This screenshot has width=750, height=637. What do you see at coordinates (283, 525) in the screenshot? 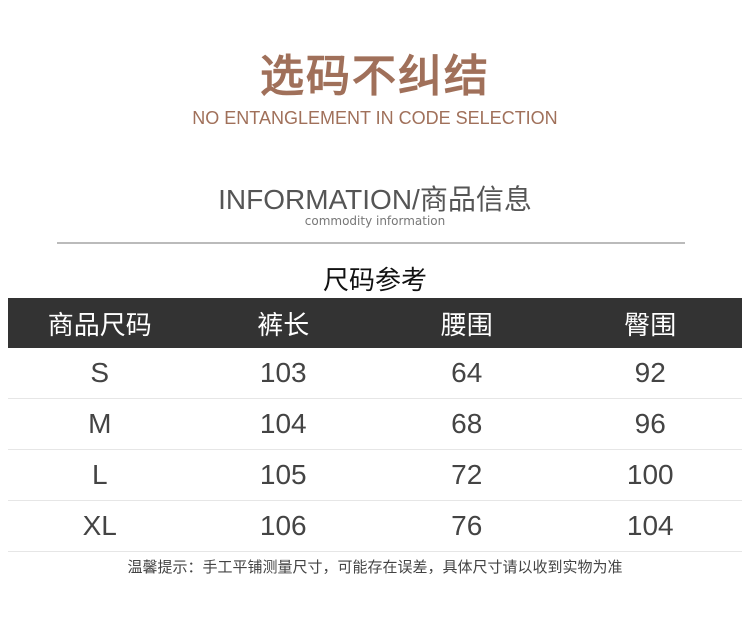
I see `table-cell: 106` at bounding box center [283, 525].